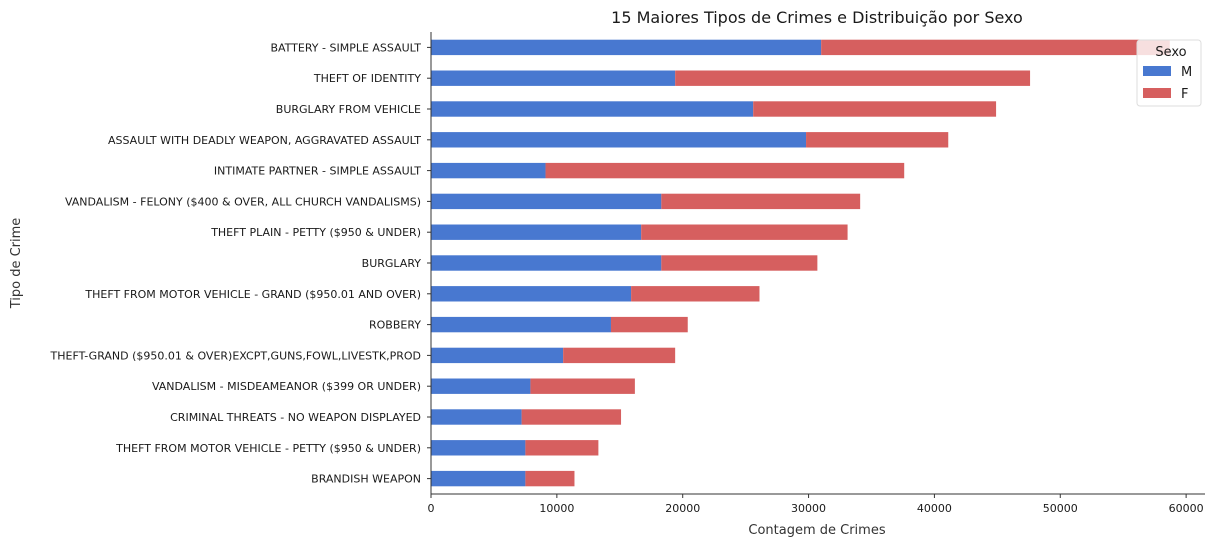  Describe the element at coordinates (556, 508) in the screenshot. I see `x-tick-label: 10000` at that location.